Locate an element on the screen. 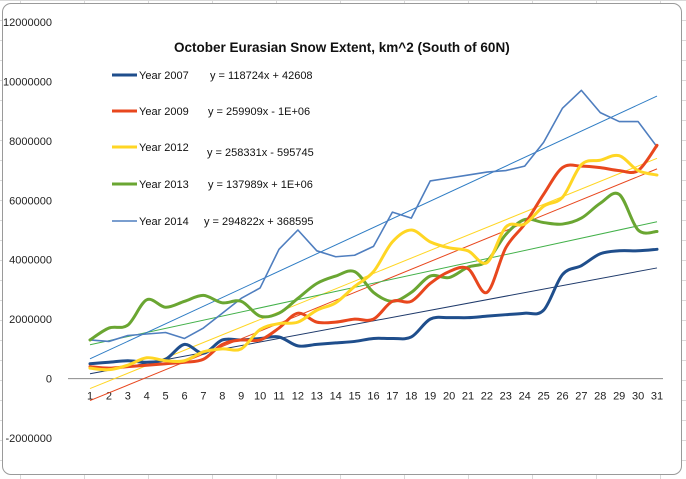 The height and width of the screenshot is (479, 686). y-tick-label: 8000000 is located at coordinates (30, 142).